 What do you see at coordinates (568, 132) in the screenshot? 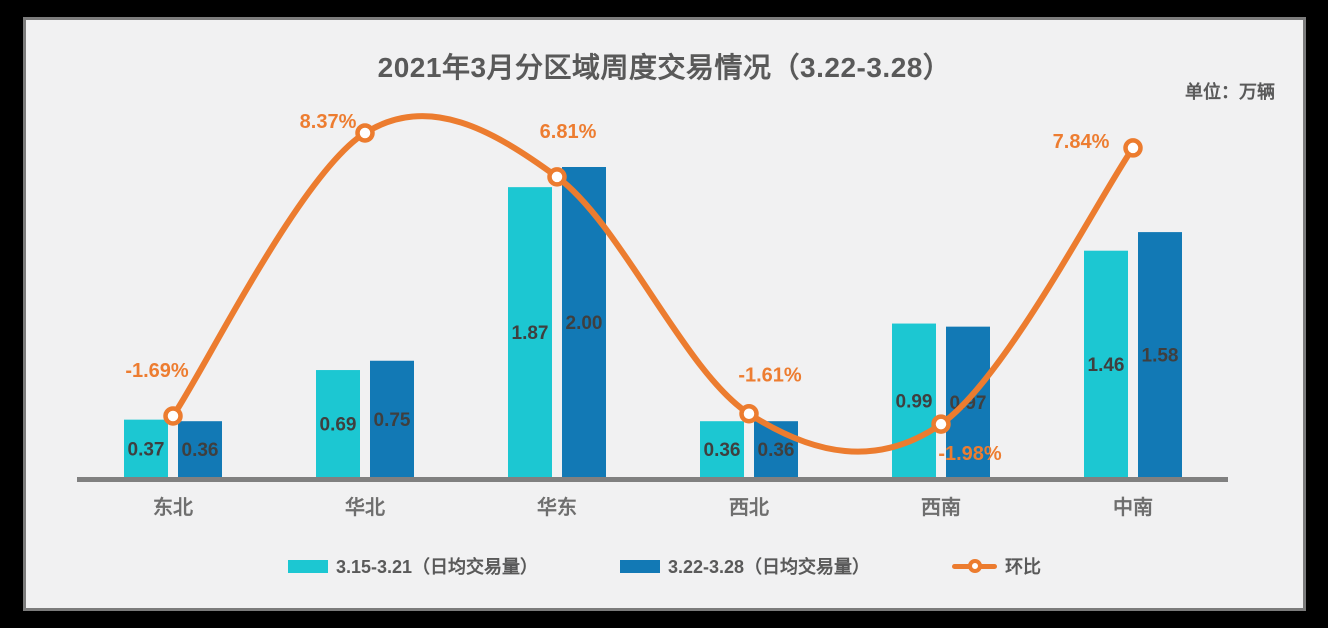
I see `pct-label-2: 6.81%` at bounding box center [568, 132].